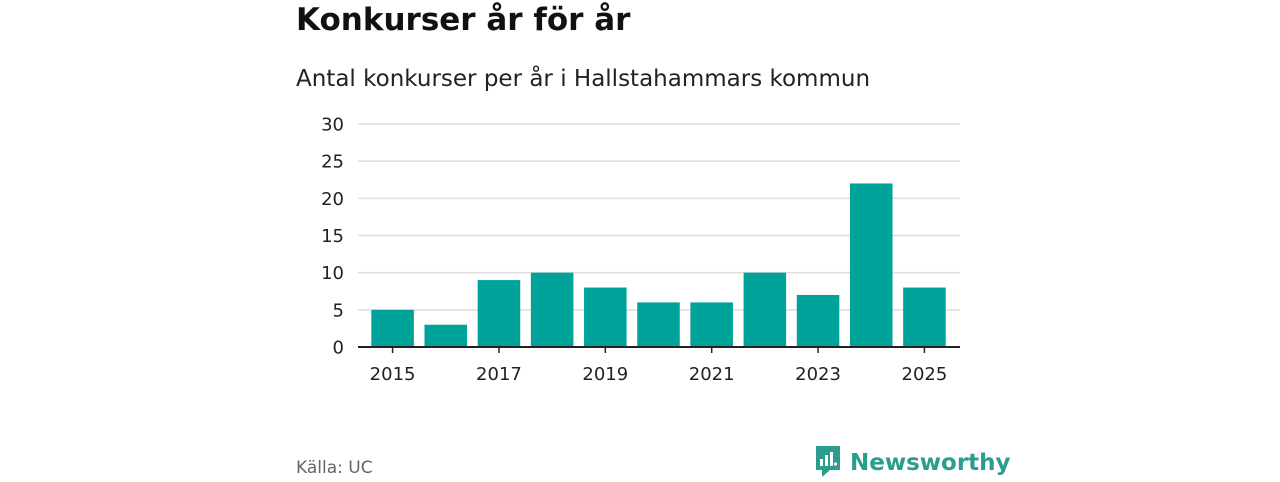  Describe the element at coordinates (605, 317) in the screenshot. I see `bar-2019` at that location.